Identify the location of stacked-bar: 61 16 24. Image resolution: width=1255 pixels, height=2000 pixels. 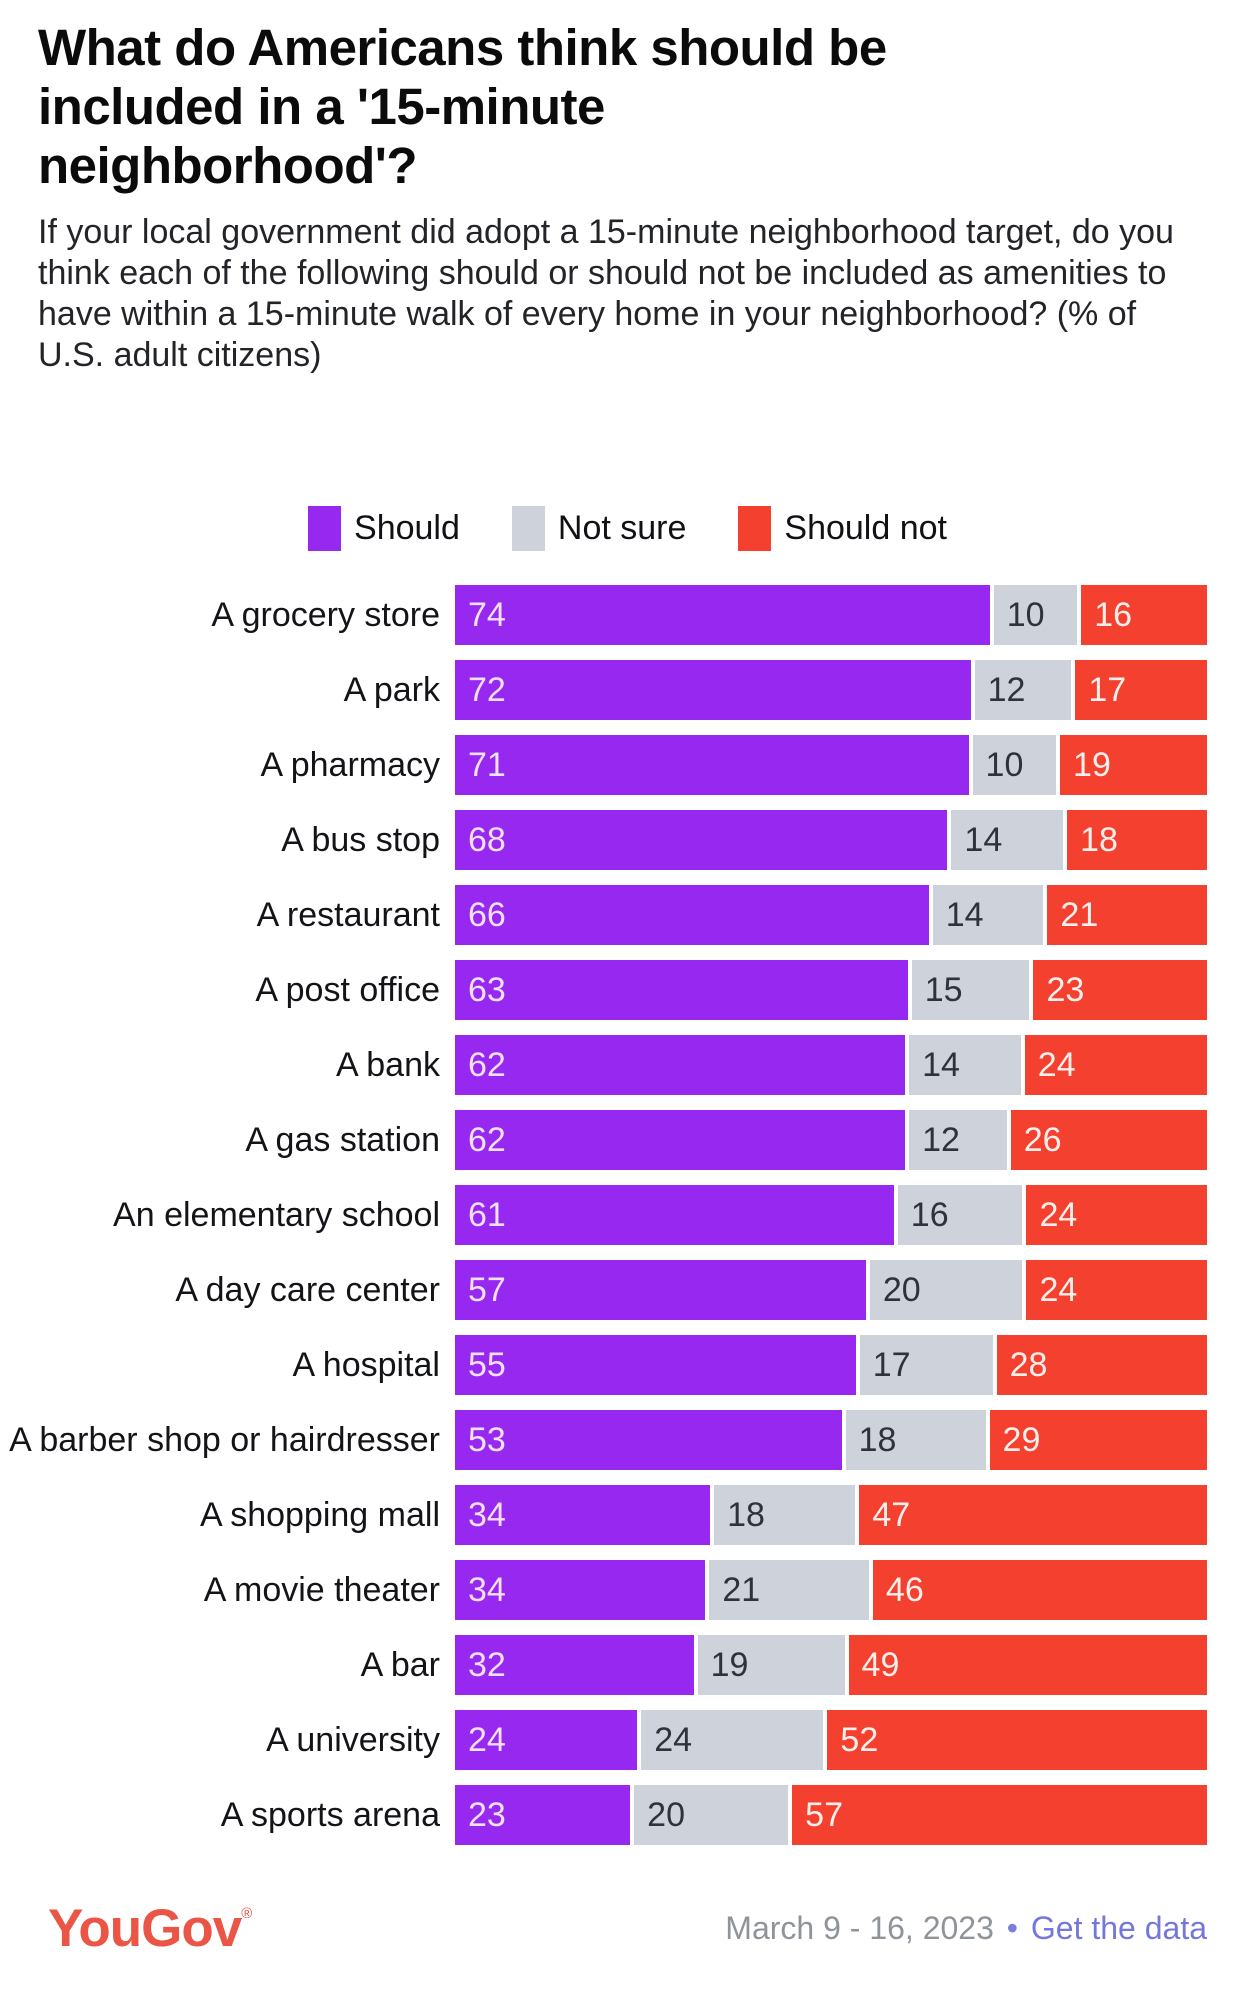
(831, 1215).